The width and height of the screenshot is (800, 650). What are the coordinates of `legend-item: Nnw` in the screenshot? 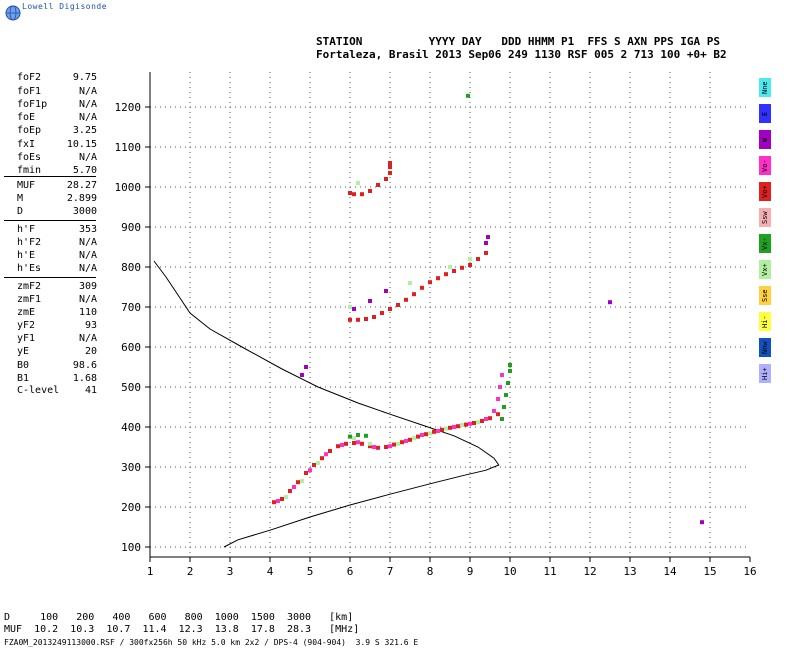 It's located at (765, 347).